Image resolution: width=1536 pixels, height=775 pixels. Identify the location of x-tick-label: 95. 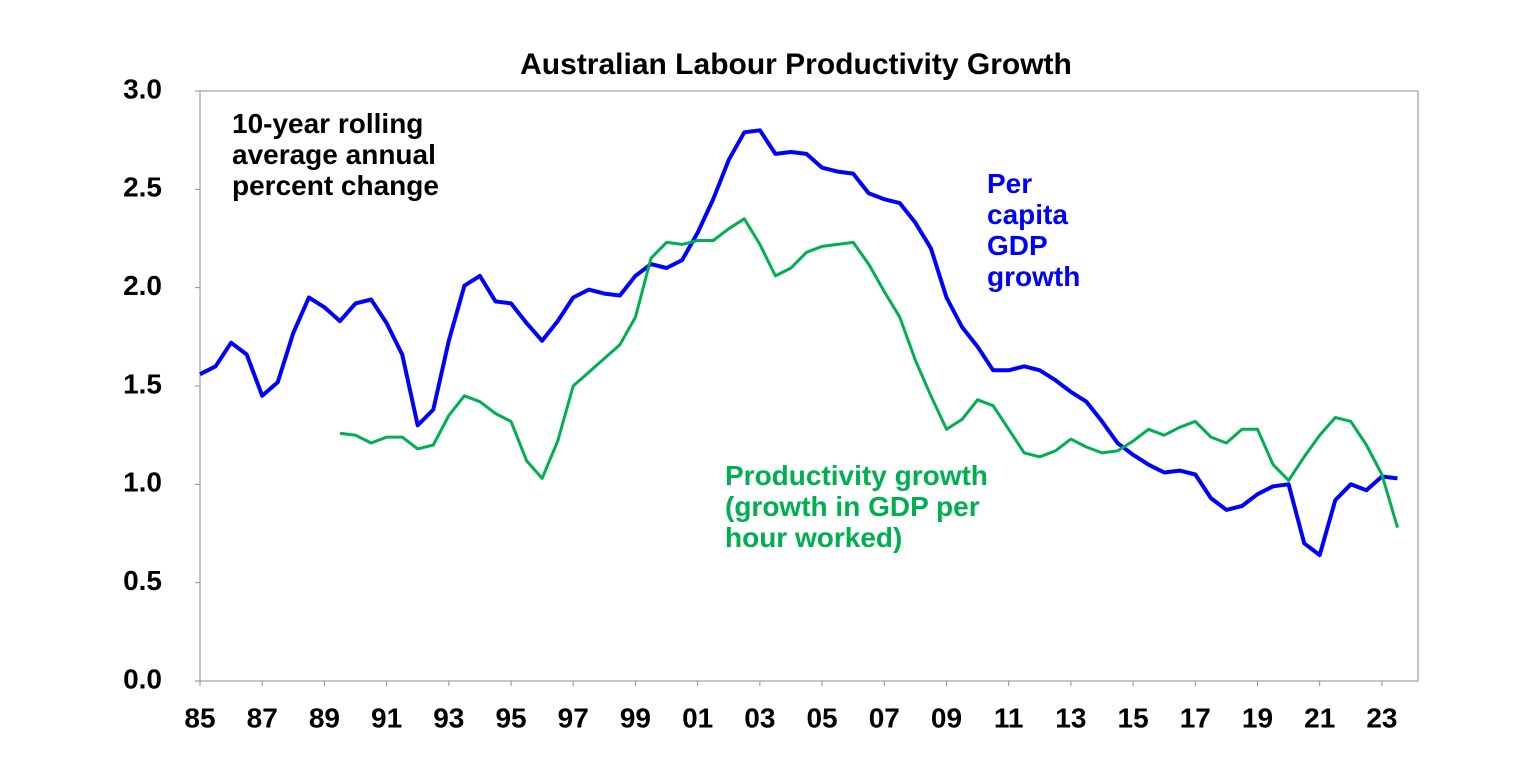
(510, 717).